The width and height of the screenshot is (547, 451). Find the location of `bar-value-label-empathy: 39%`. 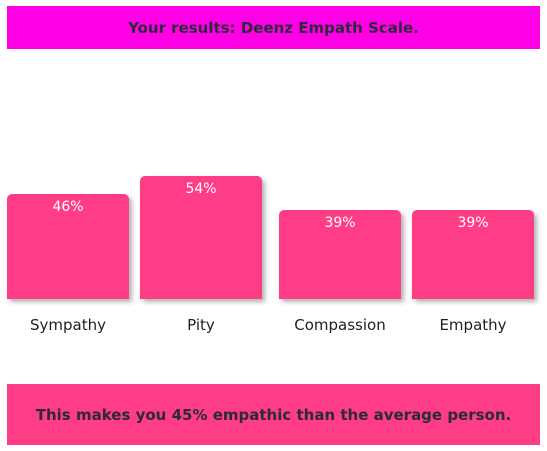

bar-value-label-empathy: 39% is located at coordinates (473, 223).